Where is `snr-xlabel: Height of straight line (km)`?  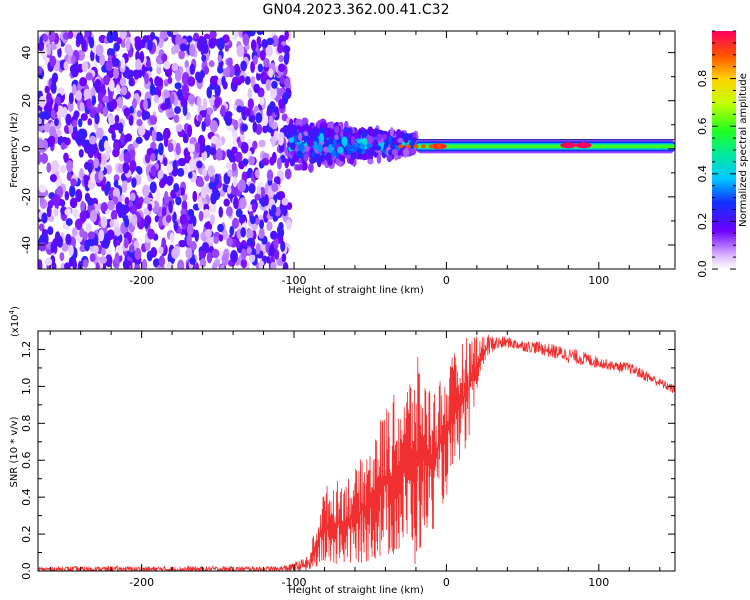 snr-xlabel: Height of straight line (km) is located at coordinates (356, 590).